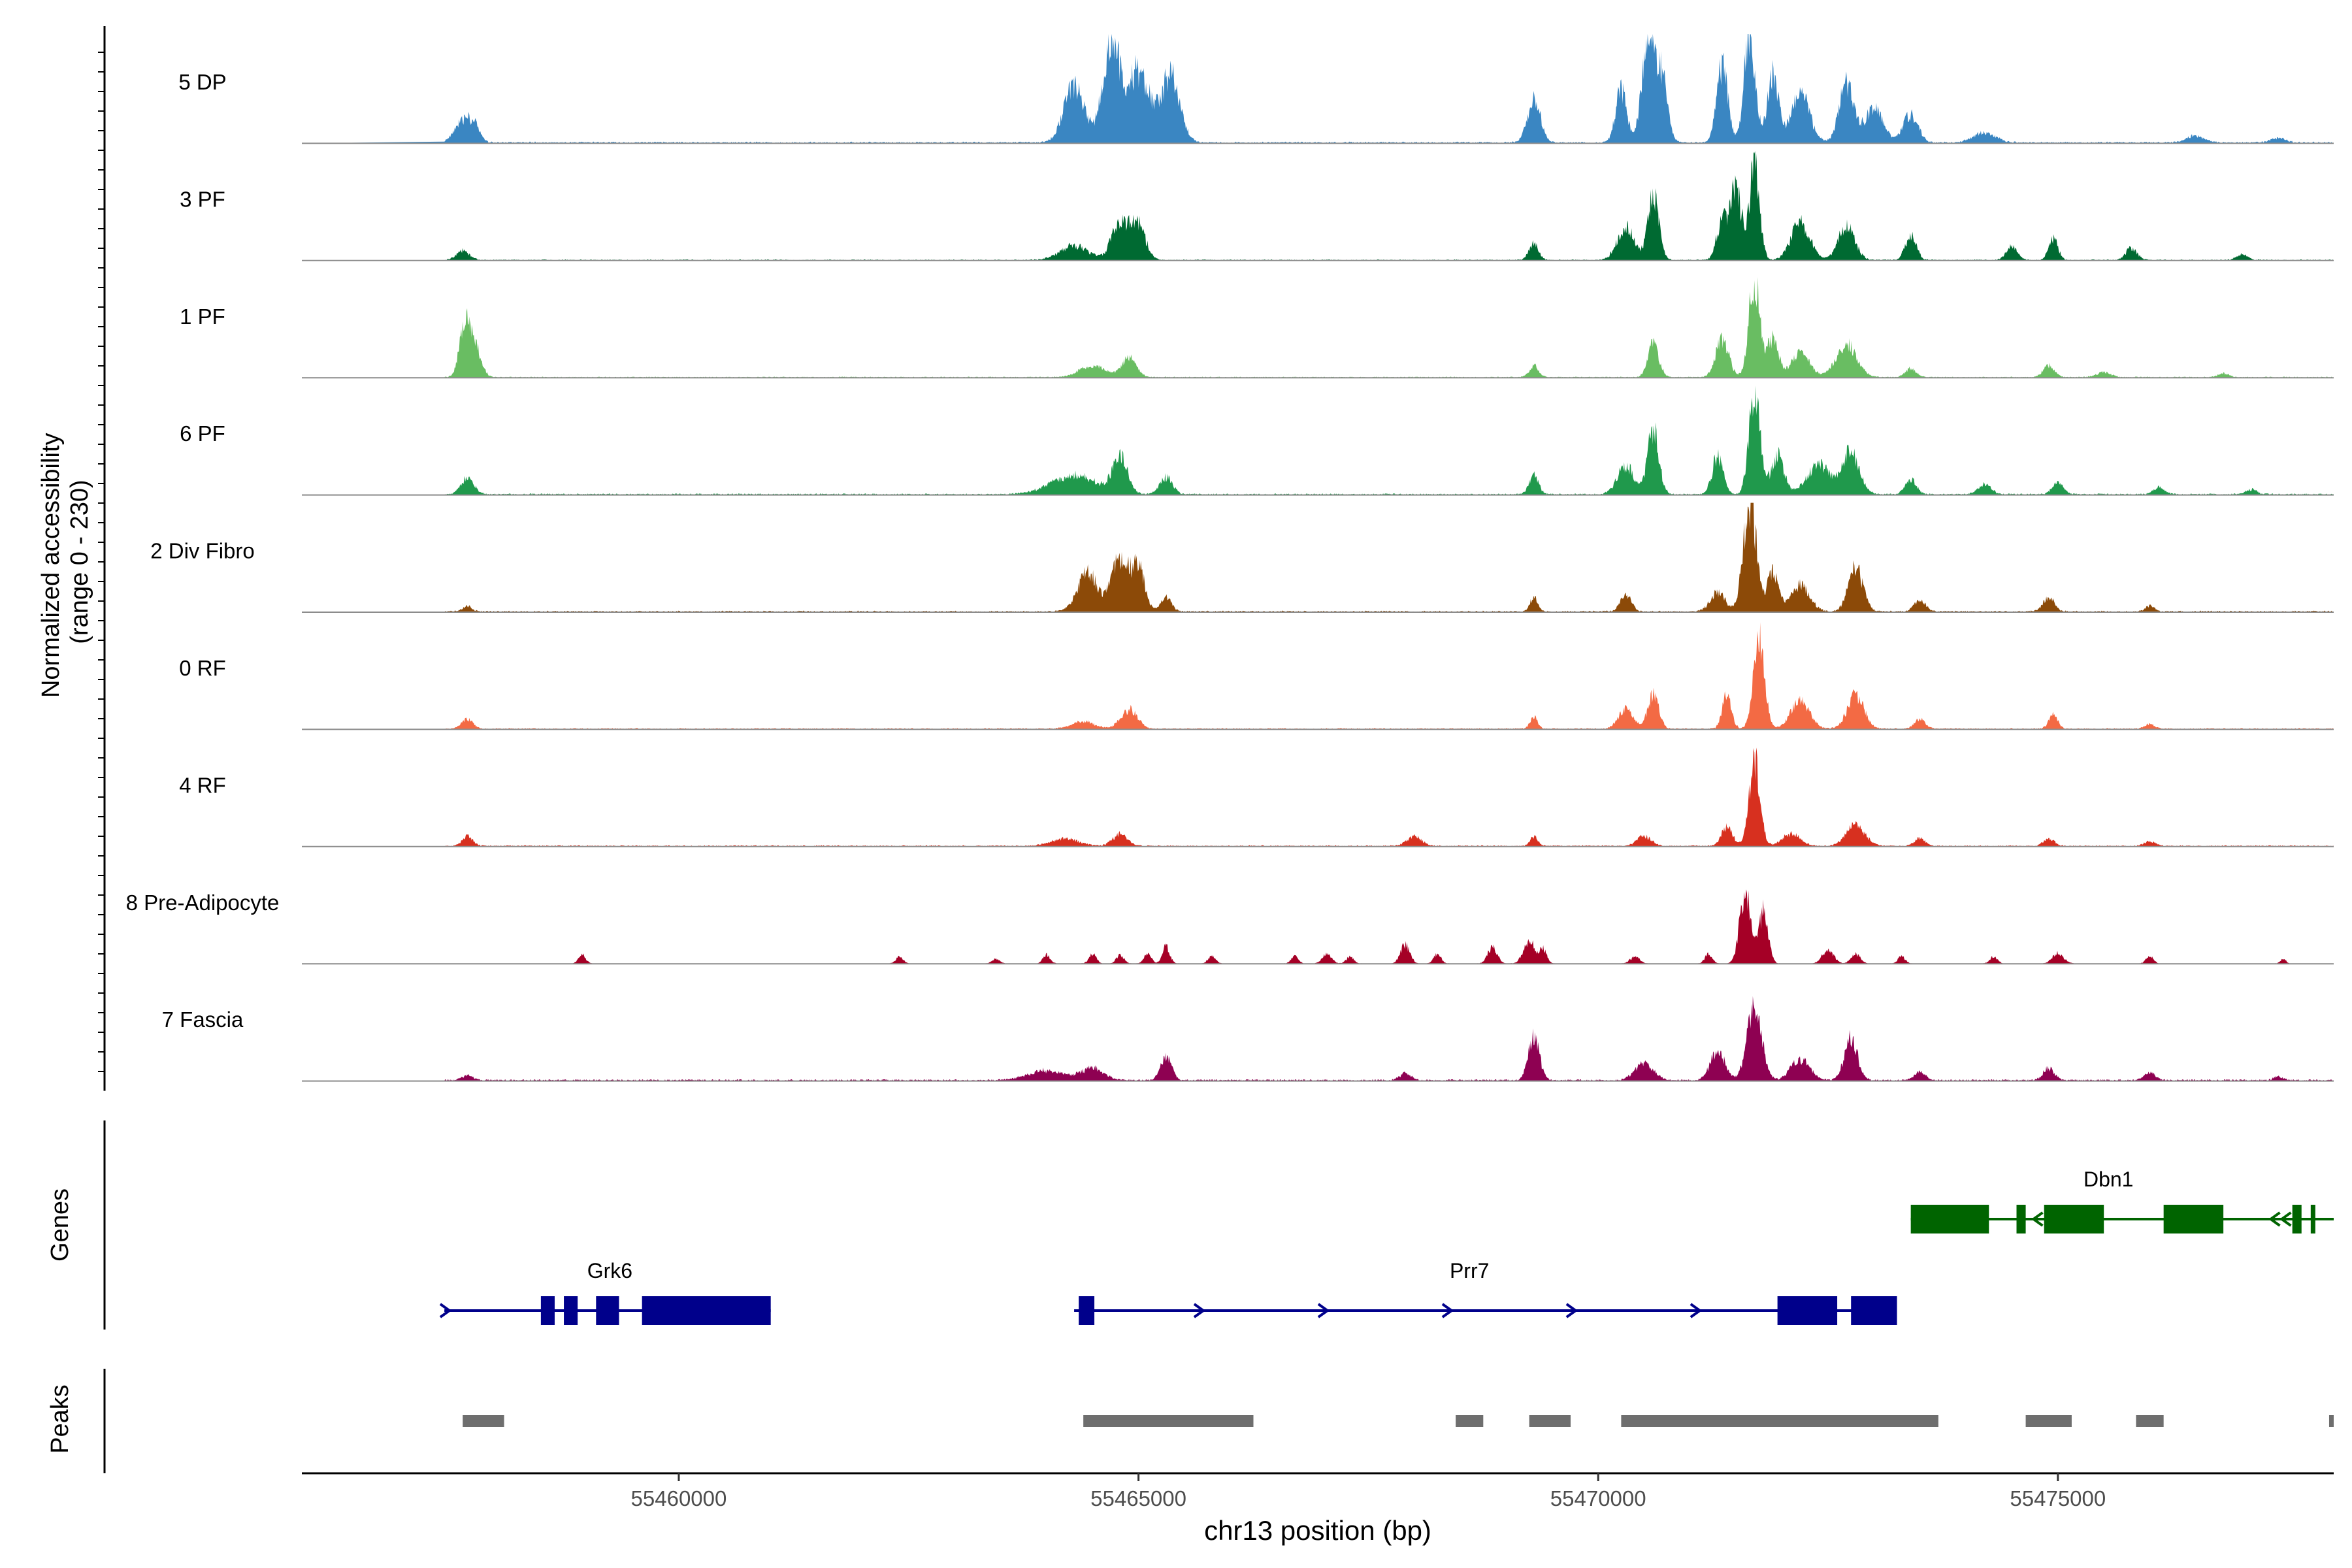 The height and width of the screenshot is (1568, 2352). What do you see at coordinates (202, 82) in the screenshot?
I see `track-label: 5 DP` at bounding box center [202, 82].